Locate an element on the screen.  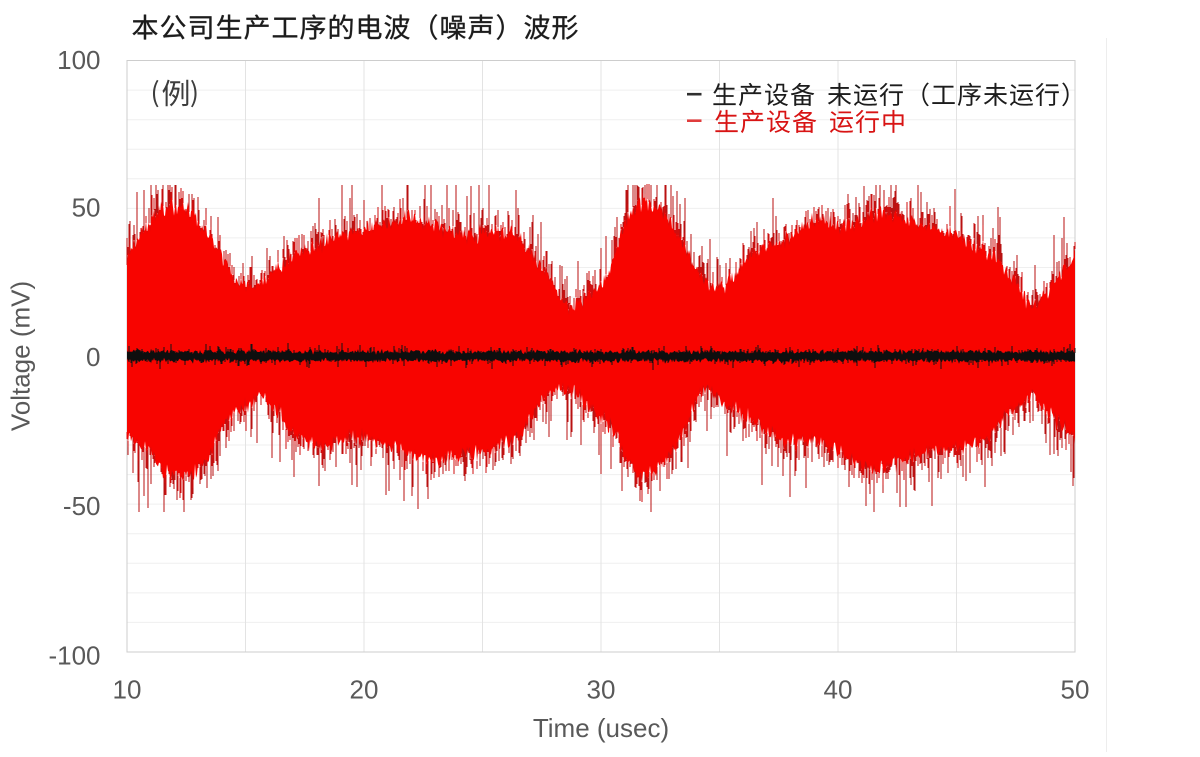
svg-text: Time (usec) is located at coordinates (601, 728).